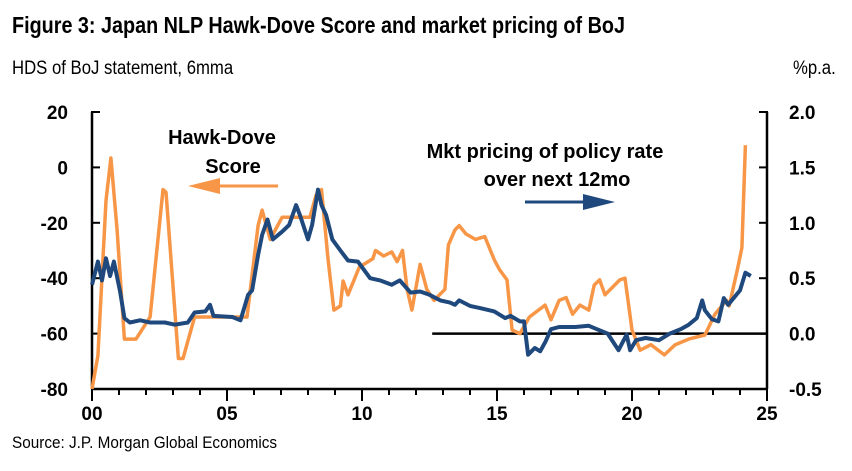 The image size is (852, 471). What do you see at coordinates (62, 168) in the screenshot?
I see `left-tick-label: 0` at bounding box center [62, 168].